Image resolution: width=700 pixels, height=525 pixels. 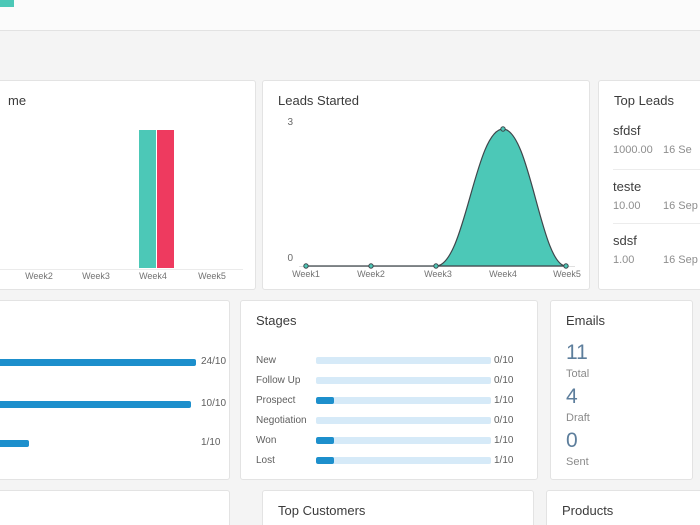 I want to click on card-stages-title: Stages, so click(x=276, y=320).